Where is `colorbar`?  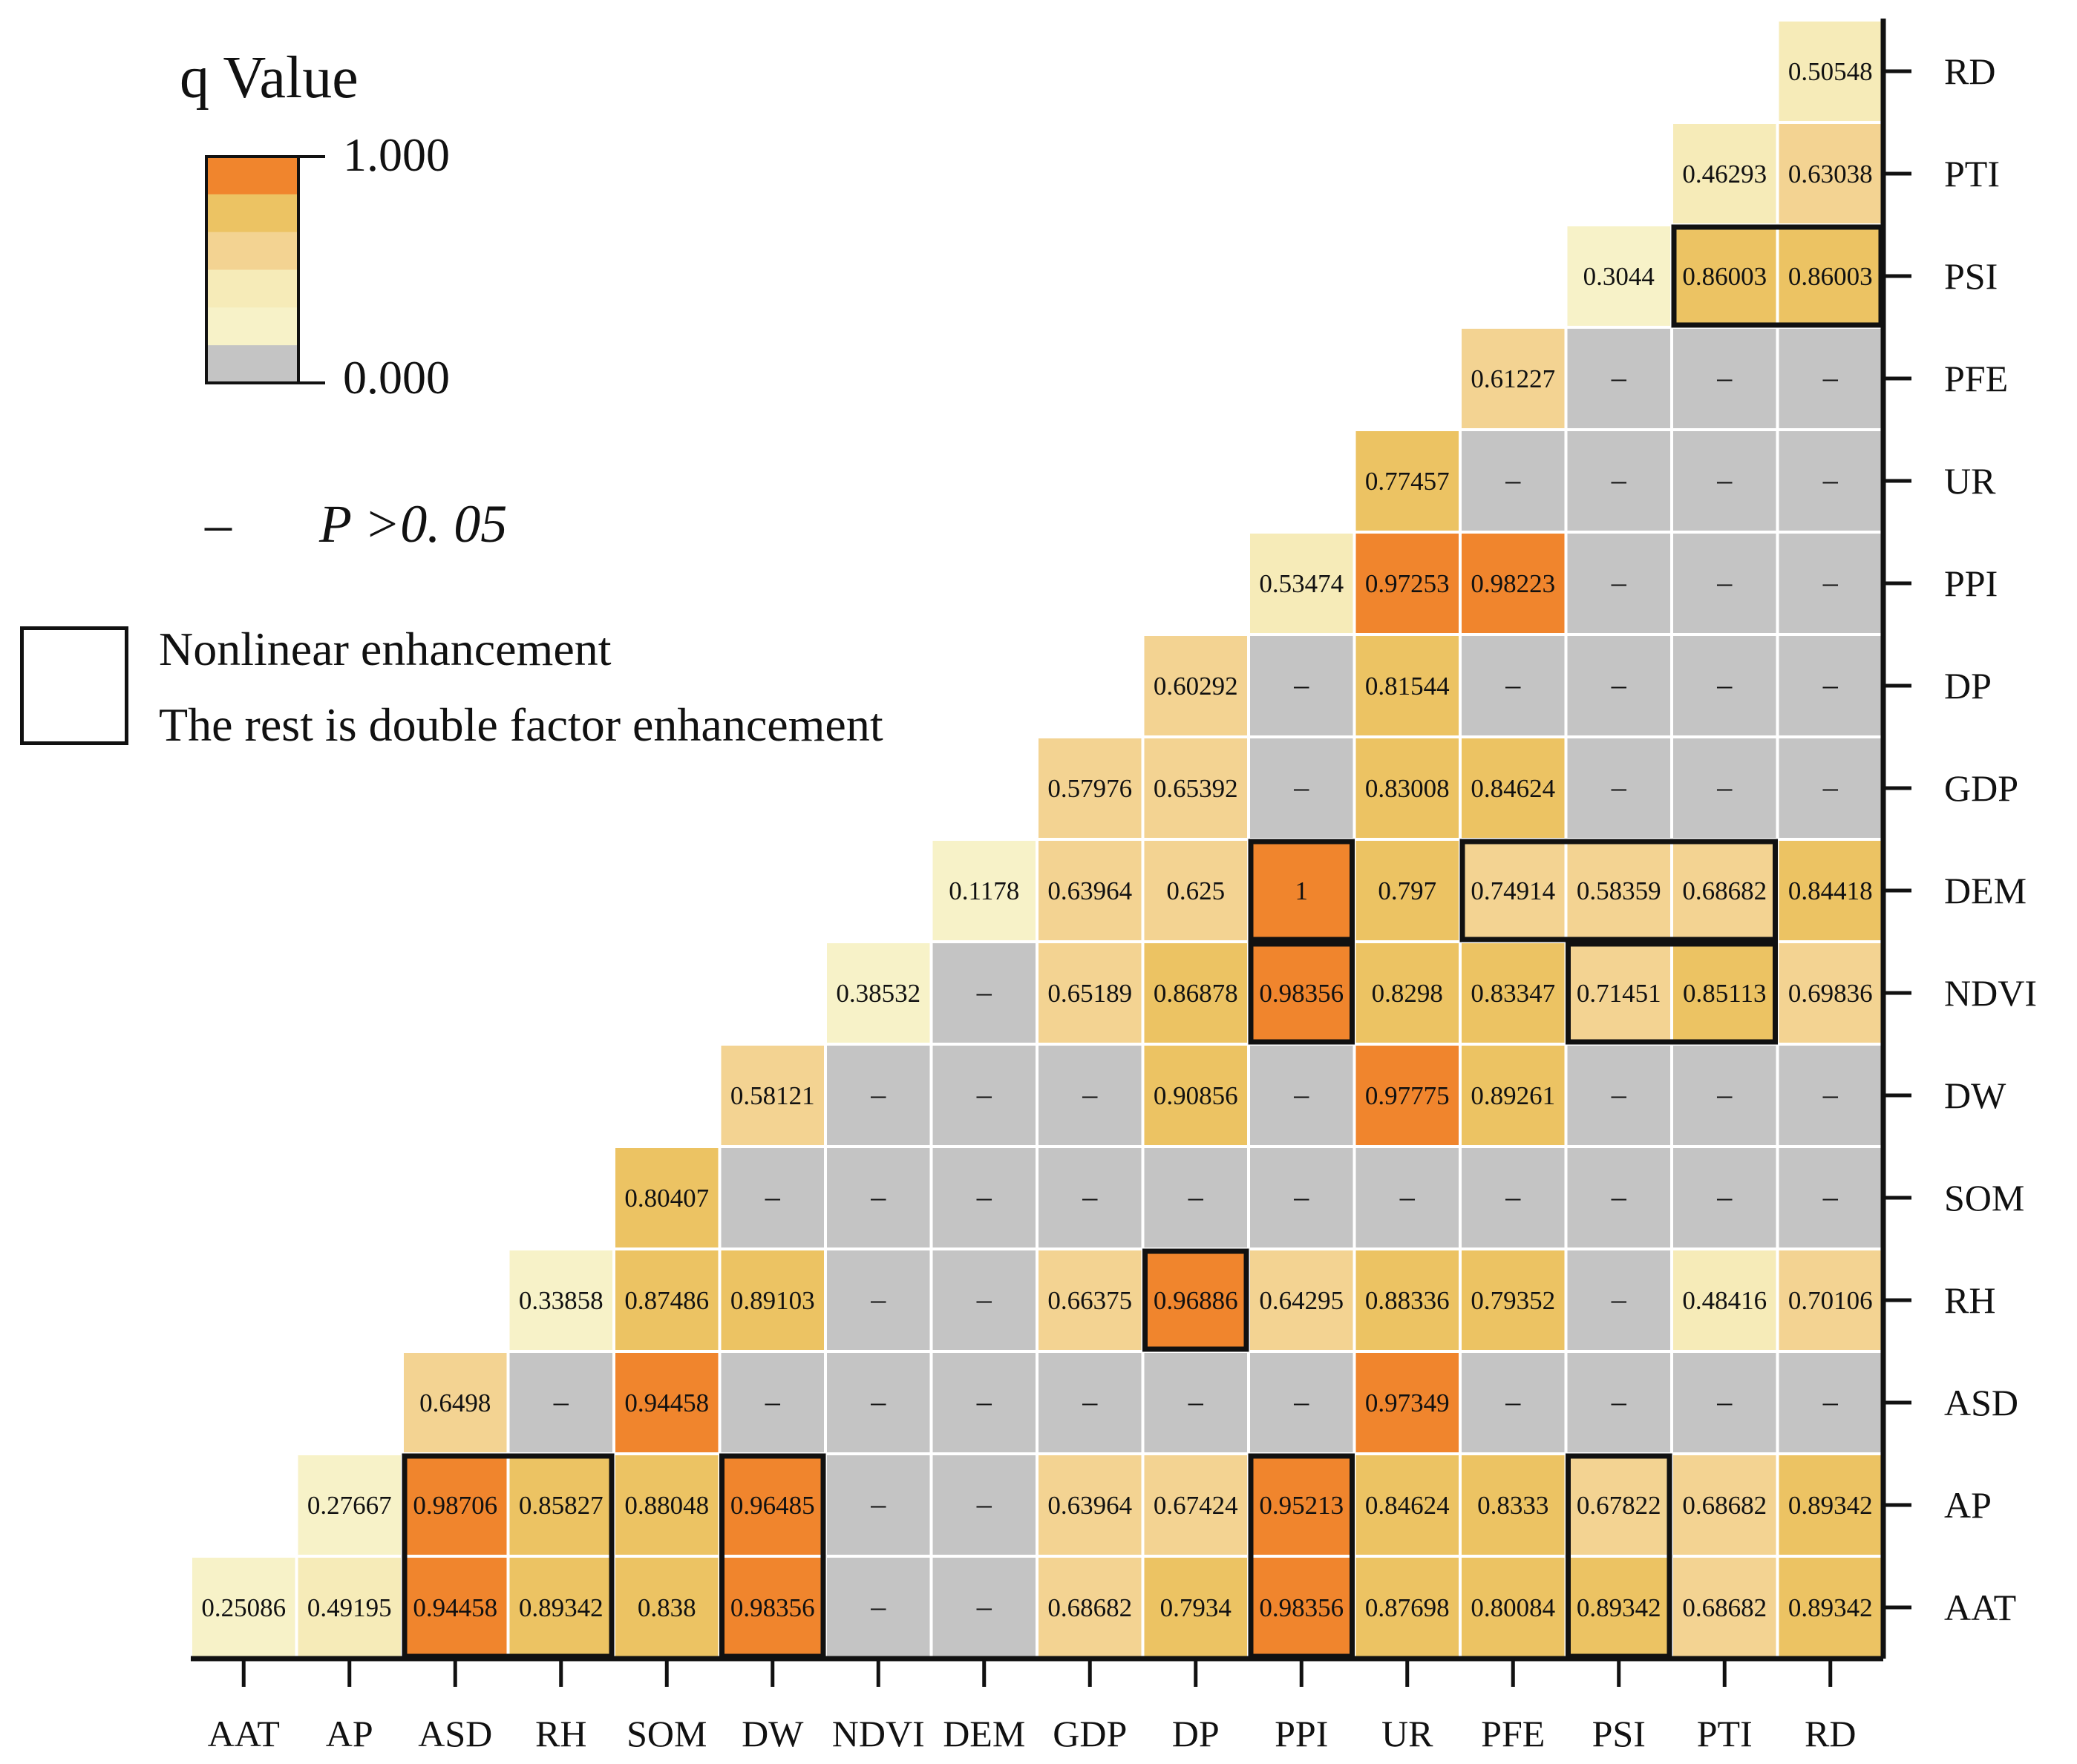
colorbar is located at coordinates (265, 269).